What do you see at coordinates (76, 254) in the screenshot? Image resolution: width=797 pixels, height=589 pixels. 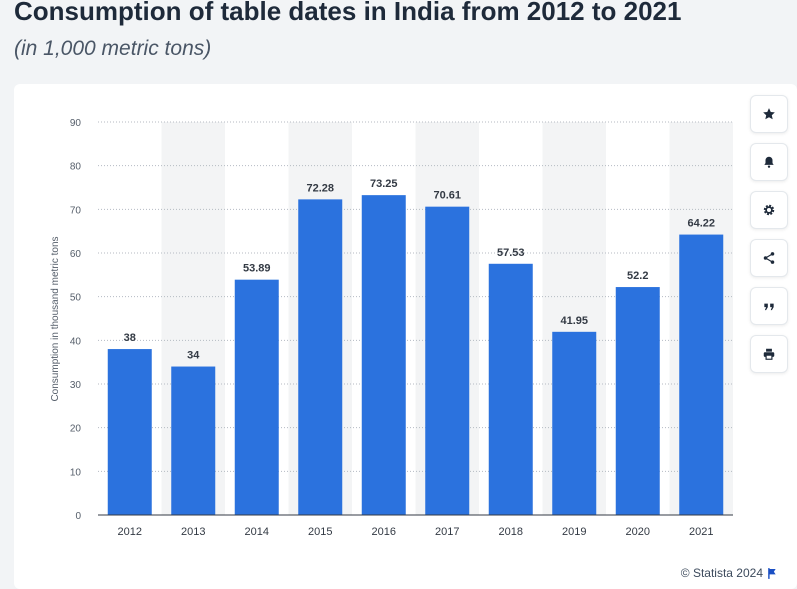 I see `y-tick-label: 60` at bounding box center [76, 254].